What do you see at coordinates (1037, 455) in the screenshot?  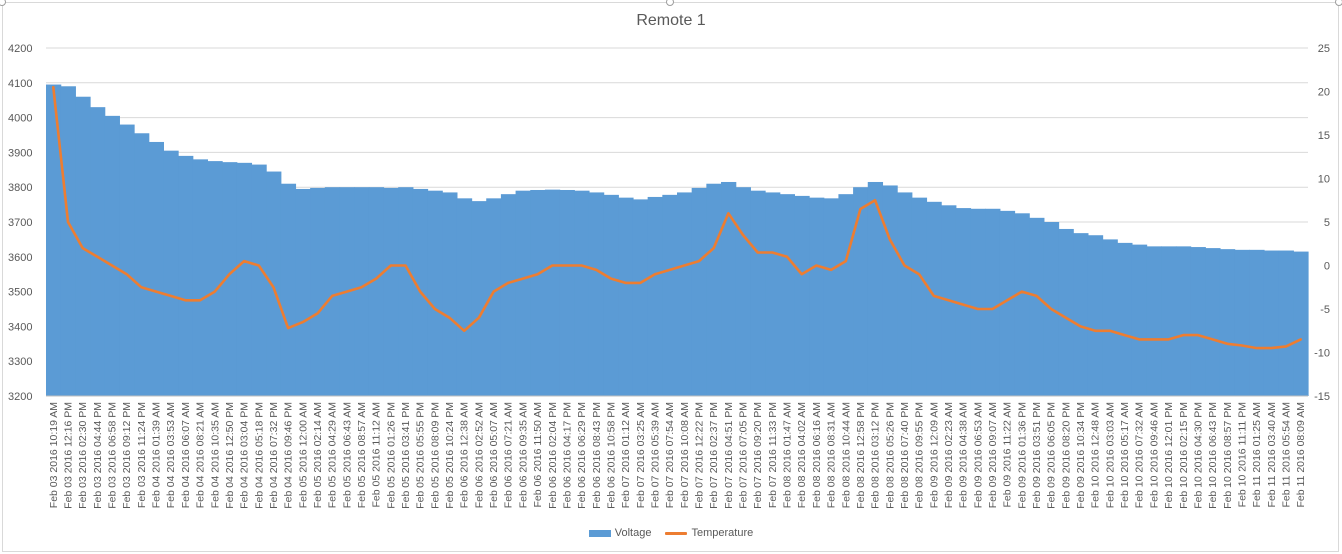 I see `x-tick-label: Feb 09 2016 03:51 PM` at bounding box center [1037, 455].